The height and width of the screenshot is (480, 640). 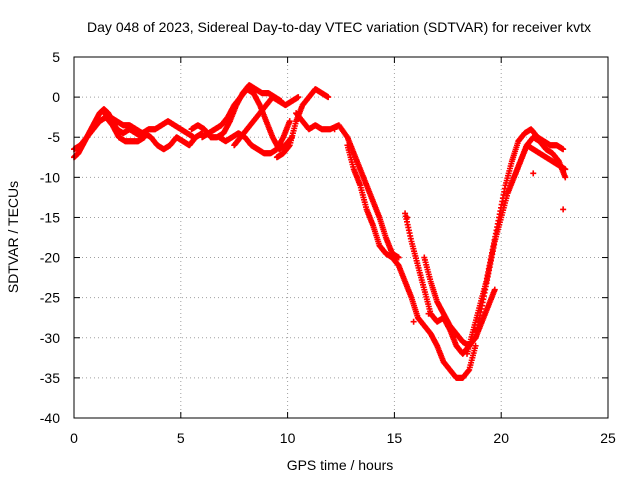 I want to click on series-s3, so click(x=148, y=125).